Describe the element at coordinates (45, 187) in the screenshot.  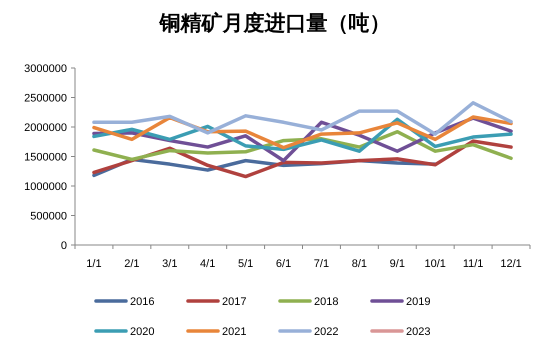
I see `y-tick-label: 1000000` at that location.